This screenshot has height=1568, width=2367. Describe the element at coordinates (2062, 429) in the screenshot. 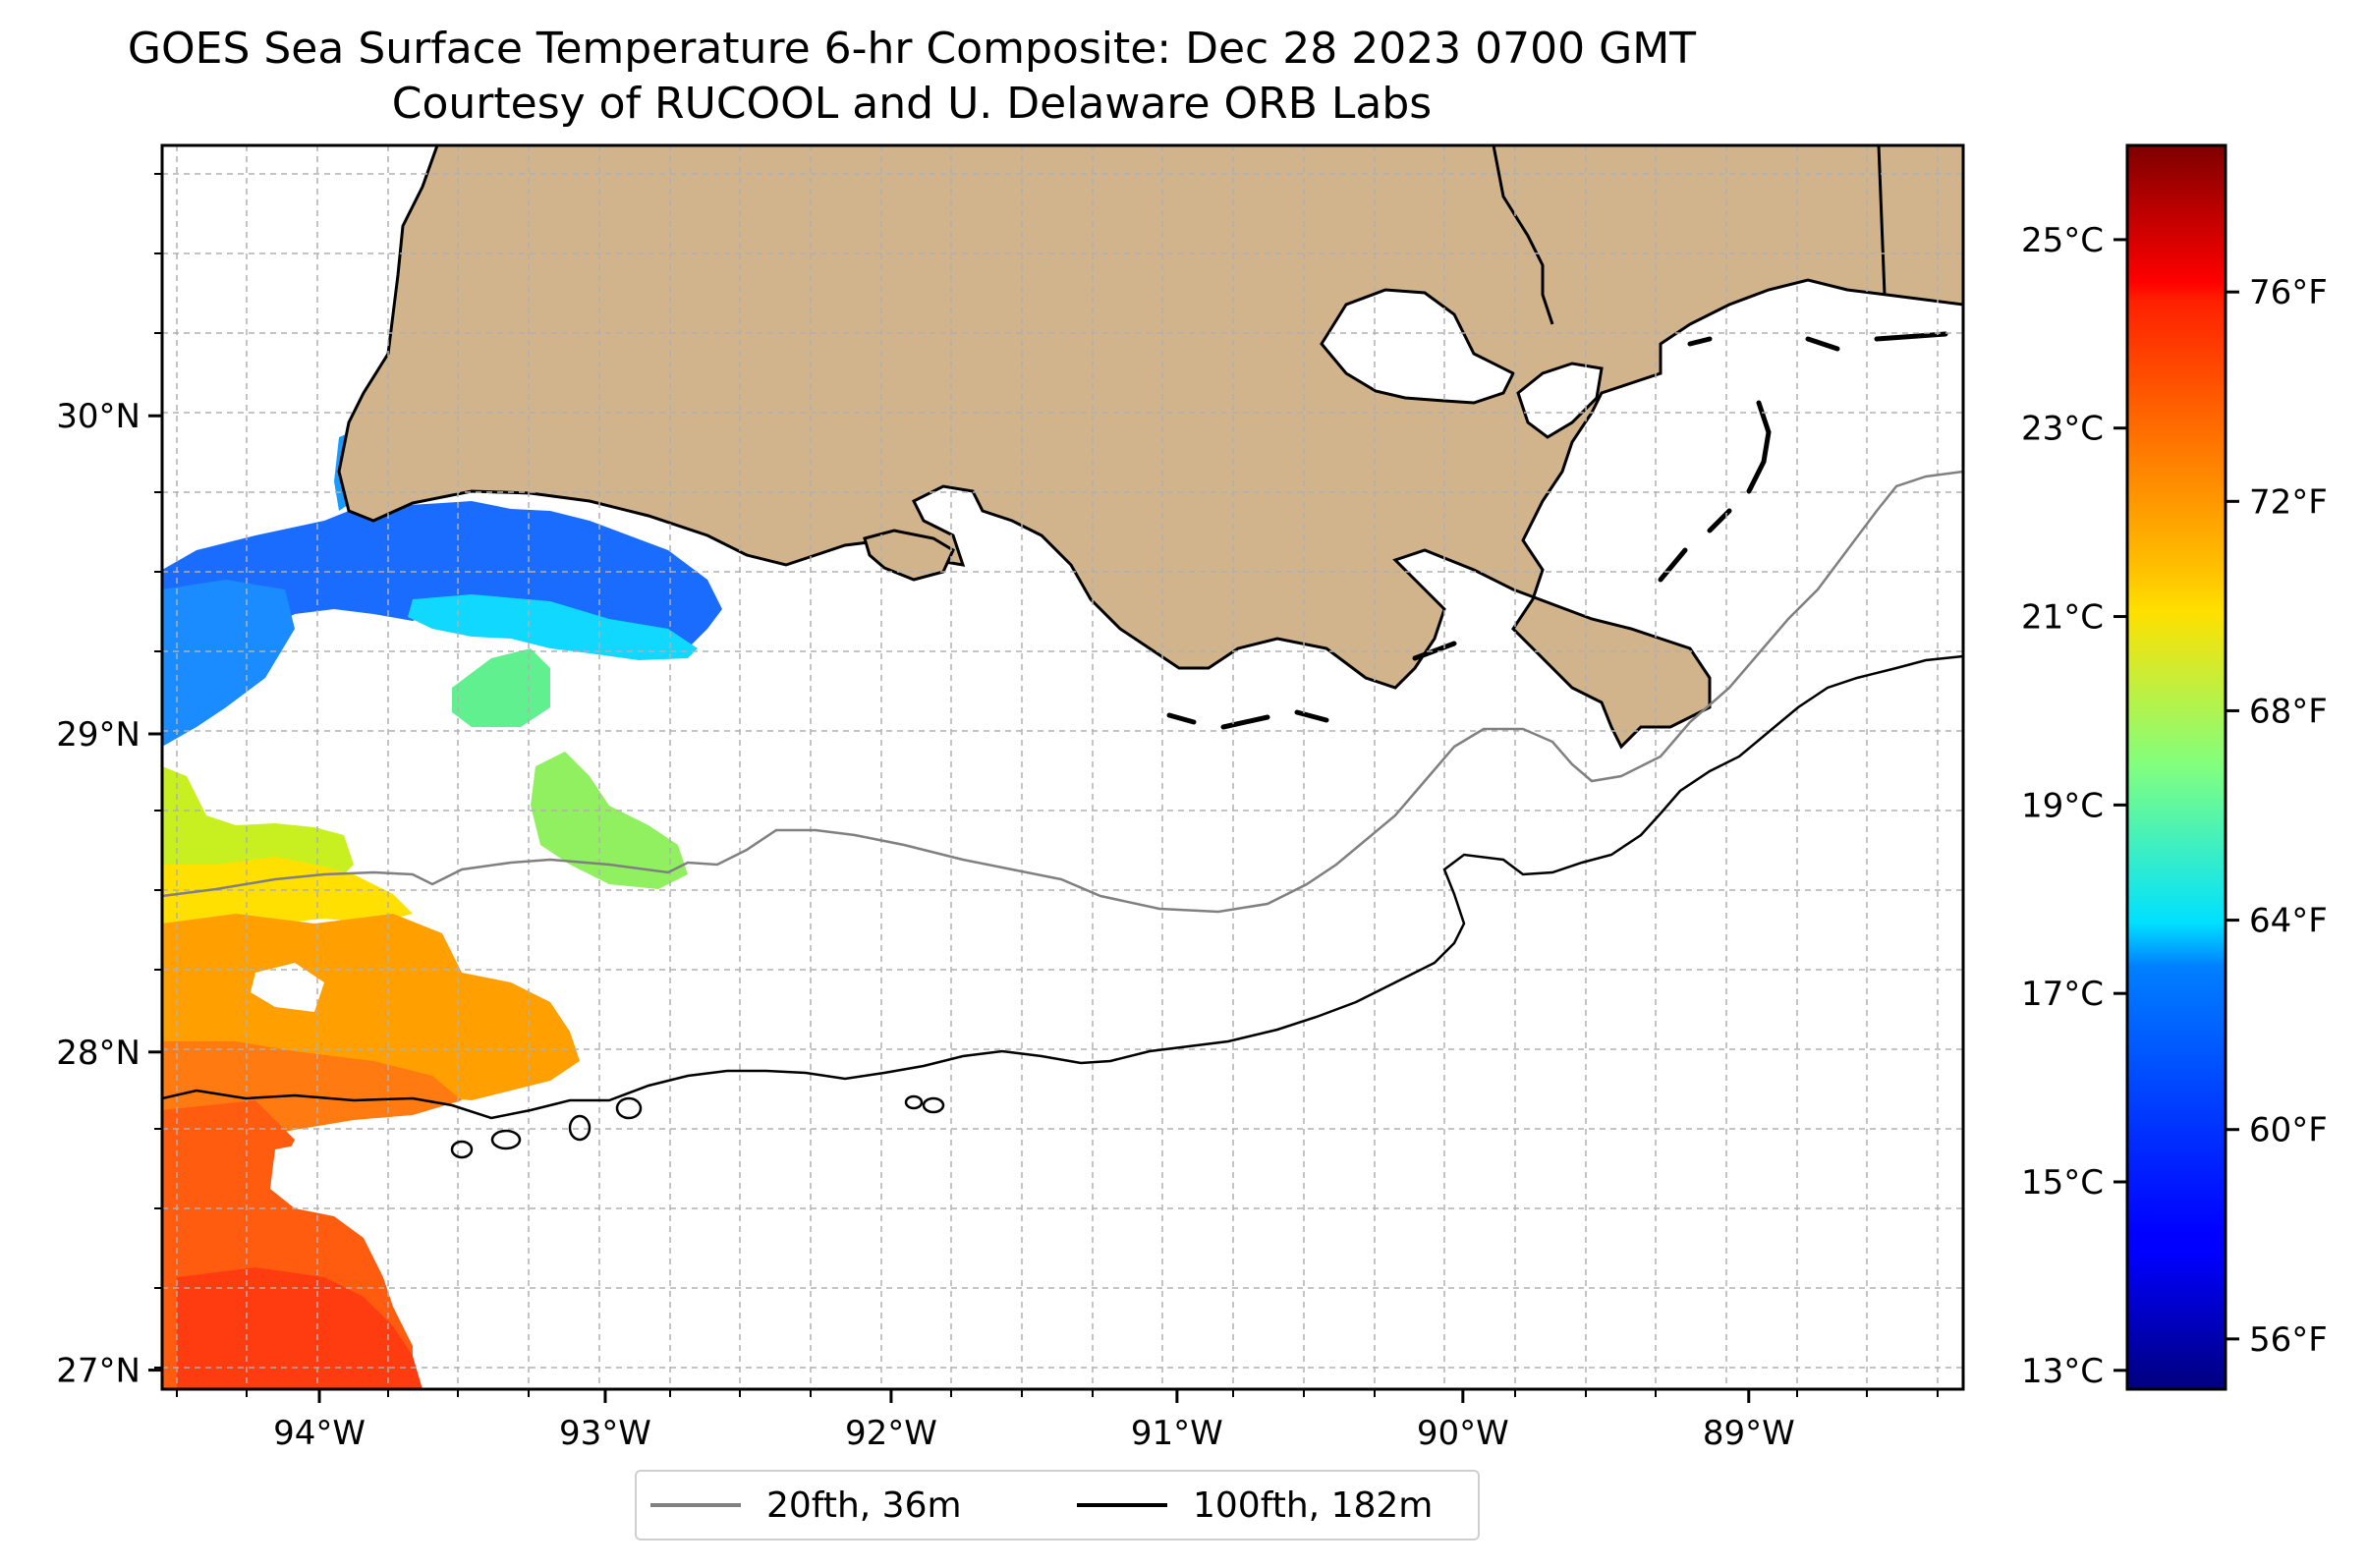

I see `celsius-tick-label: 23°C` at that location.